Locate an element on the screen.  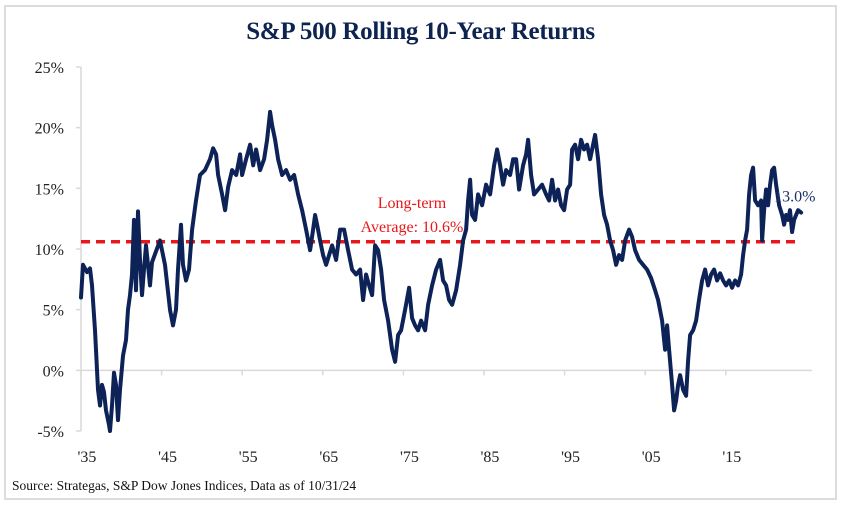
average-label-line2: Average: 10.6% is located at coordinates (412, 227).